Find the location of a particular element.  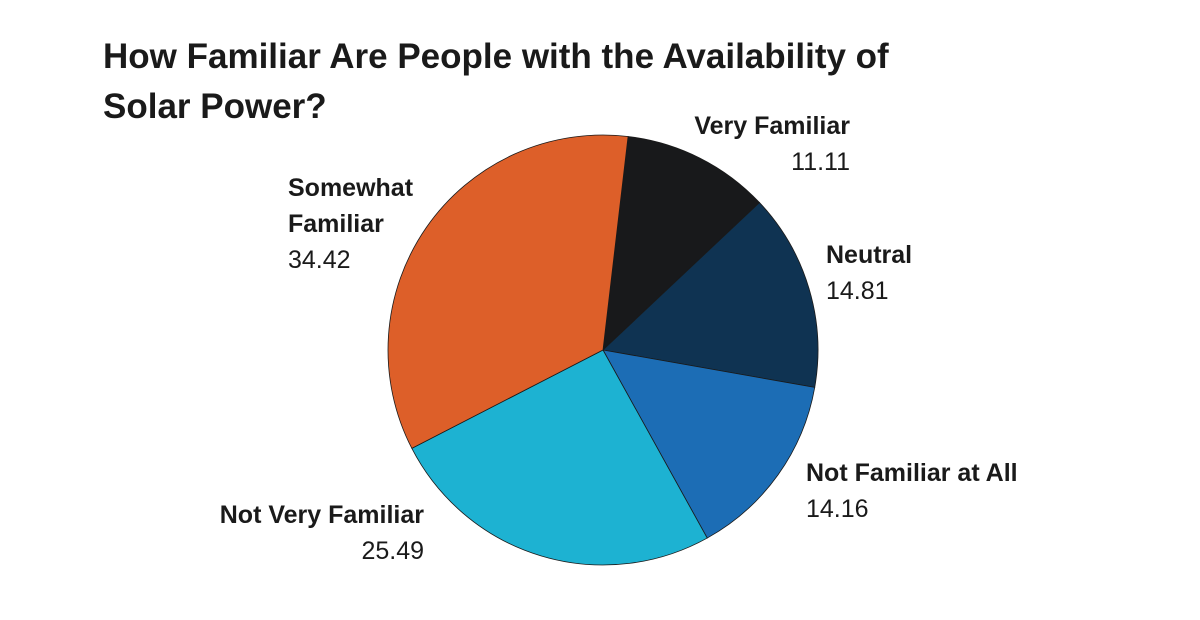

value-label: 25.49 is located at coordinates (392, 551).